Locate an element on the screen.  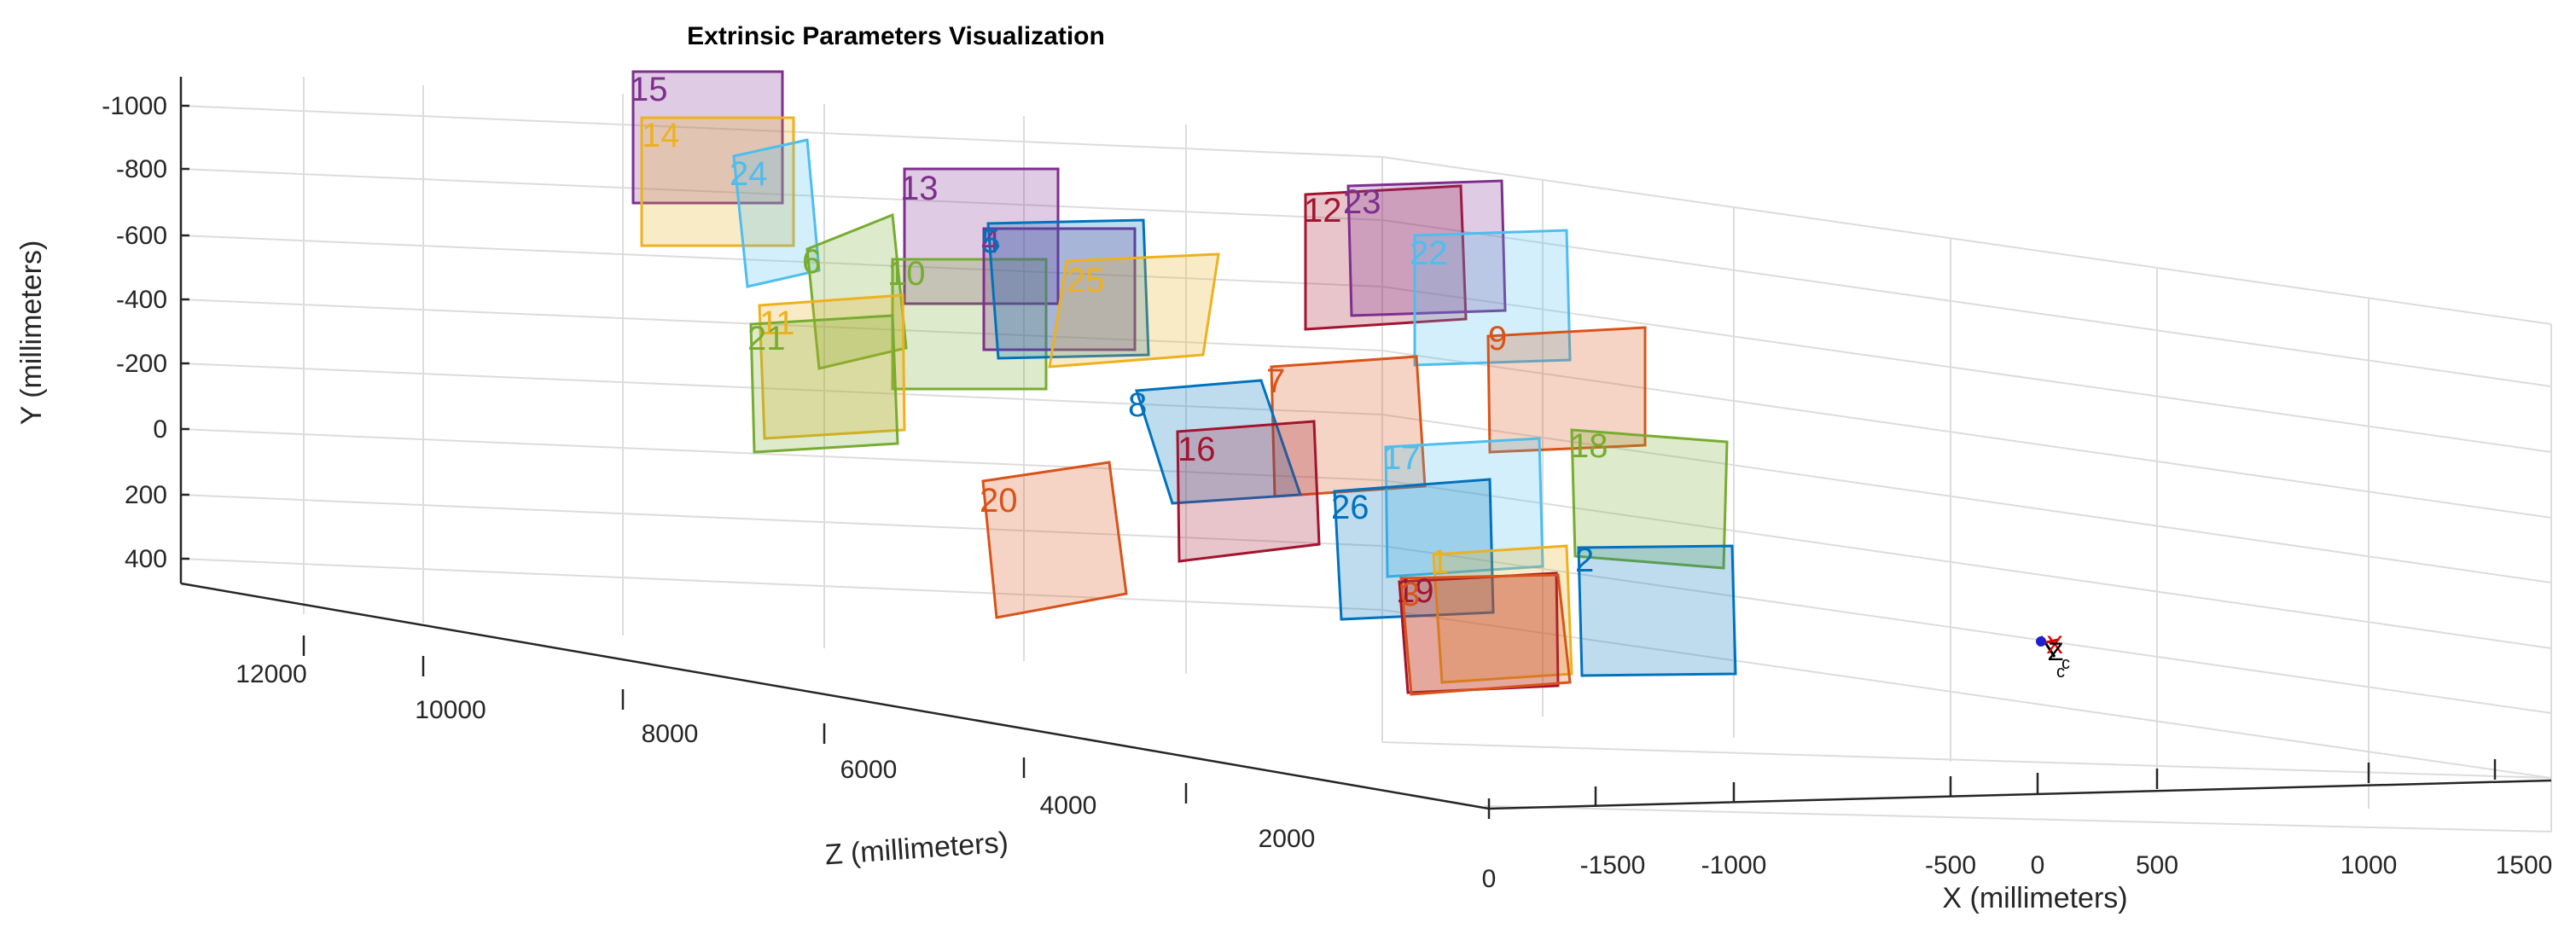
x-tick-label: 0 is located at coordinates (2038, 865).